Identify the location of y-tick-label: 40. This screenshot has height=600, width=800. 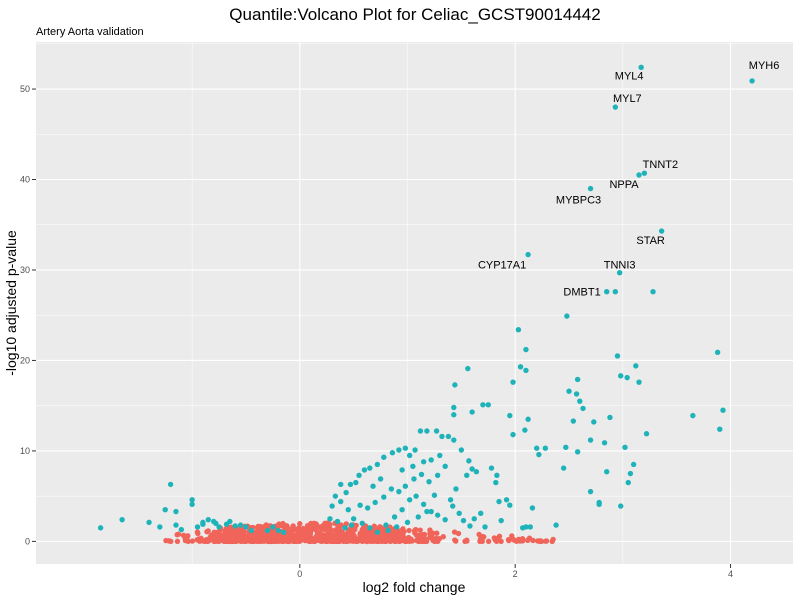
(25, 180).